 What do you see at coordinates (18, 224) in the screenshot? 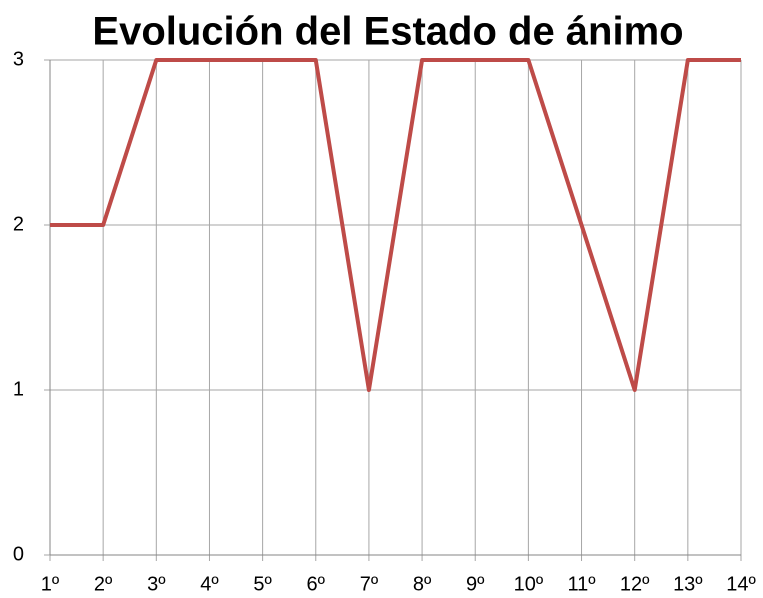
I see `y-tick-label: 2` at bounding box center [18, 224].